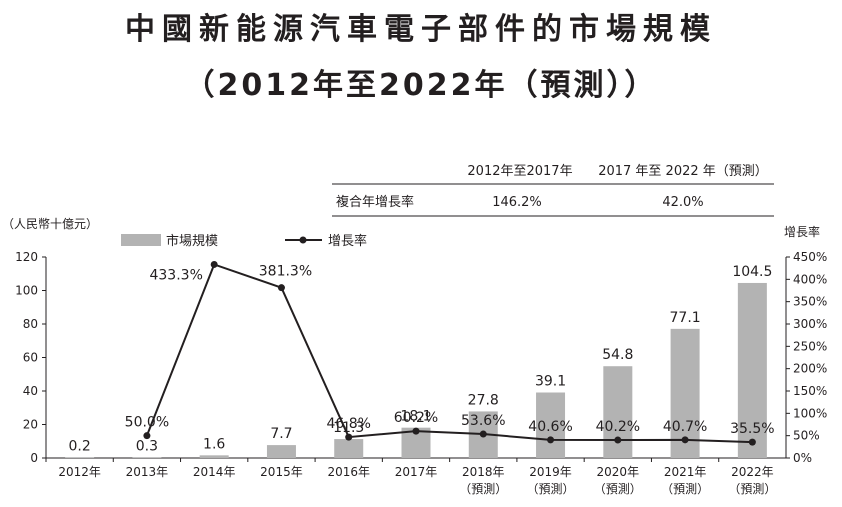  Describe the element at coordinates (685, 318) in the screenshot. I see `bar-value-label: 77.1` at that location.